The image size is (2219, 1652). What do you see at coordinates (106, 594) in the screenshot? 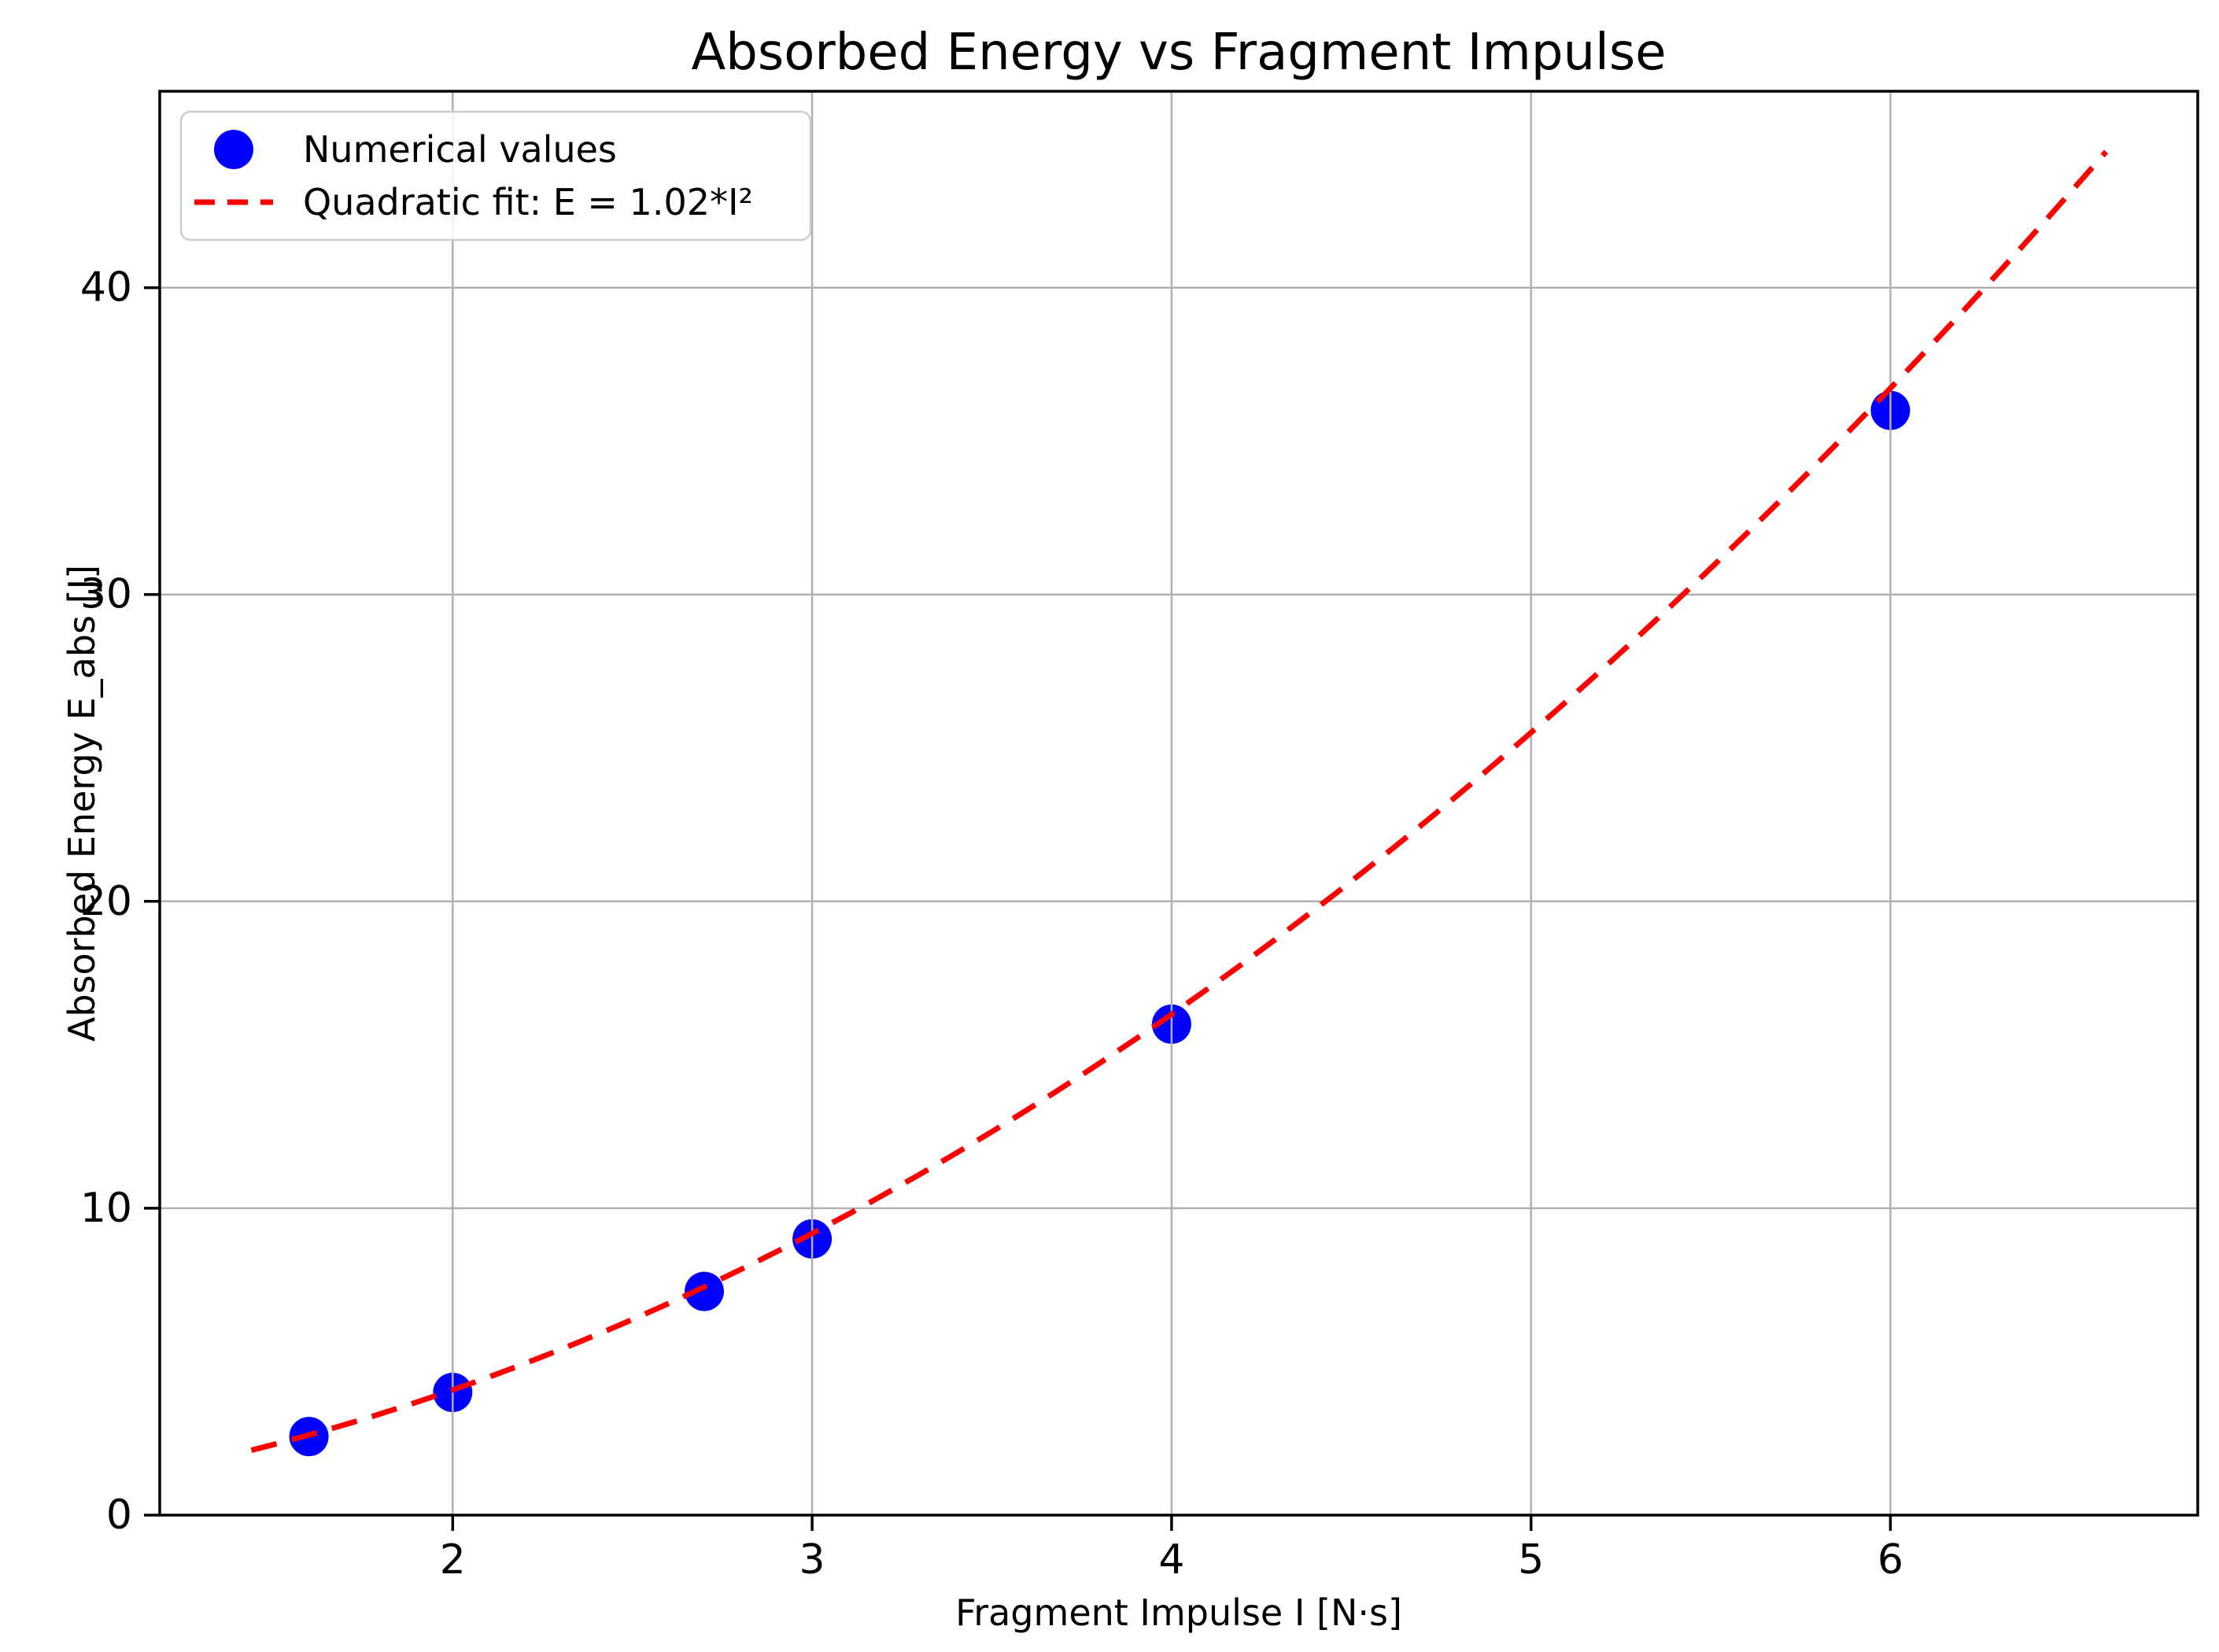
I see `y-tick-label: 30` at bounding box center [106, 594].